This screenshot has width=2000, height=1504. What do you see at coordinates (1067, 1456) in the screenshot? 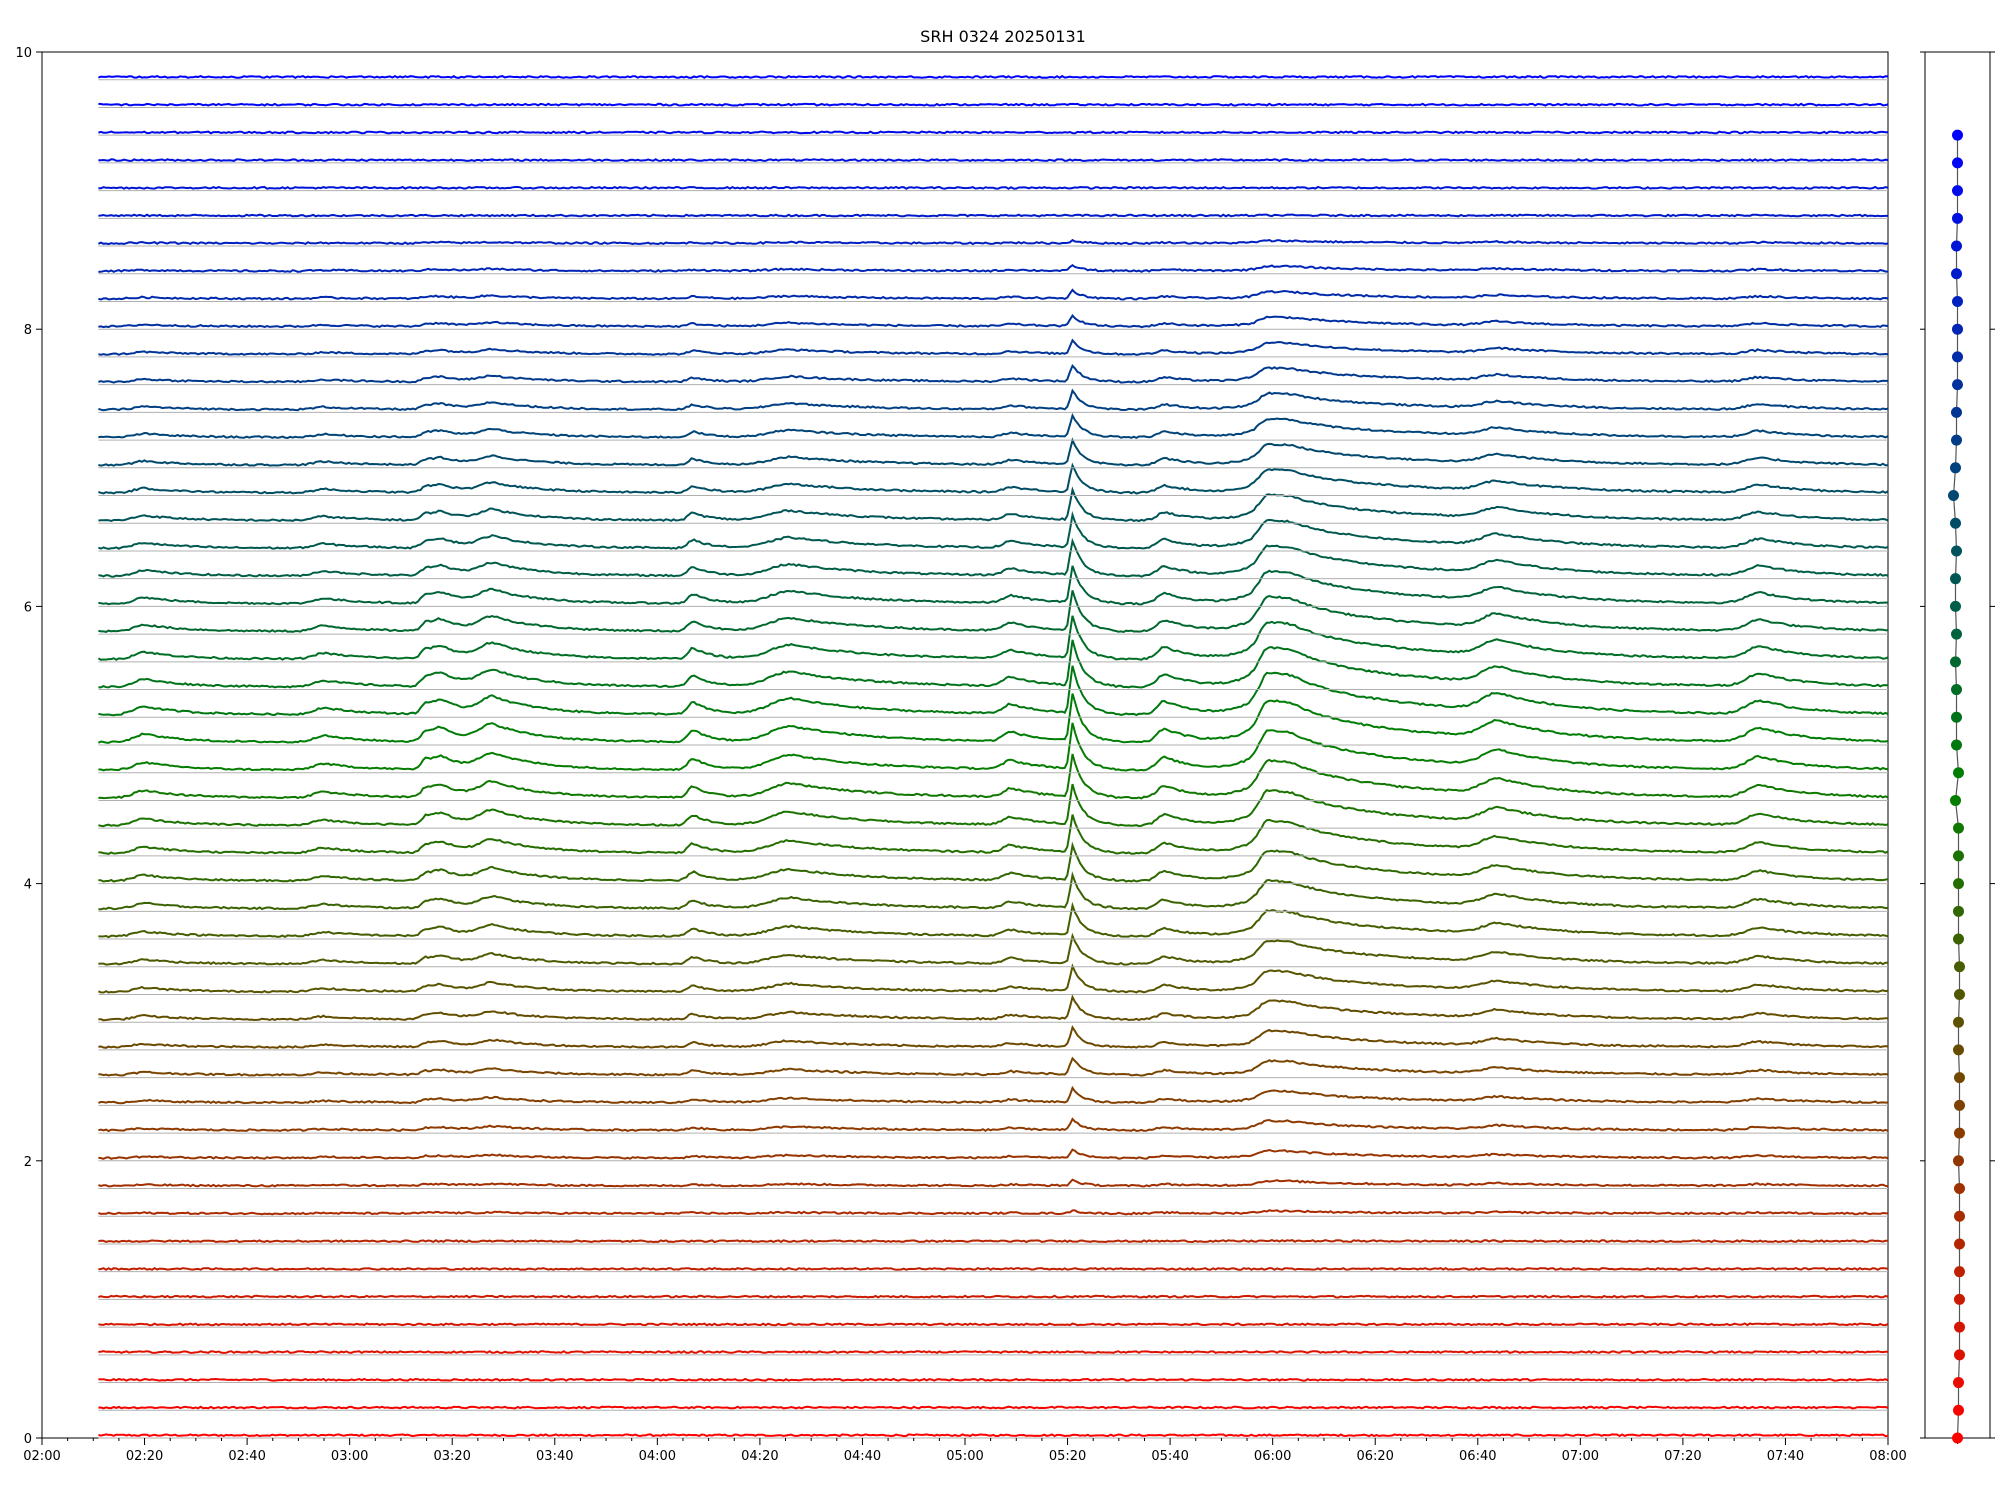
I see `x-tick-label: 05:20` at bounding box center [1067, 1456].